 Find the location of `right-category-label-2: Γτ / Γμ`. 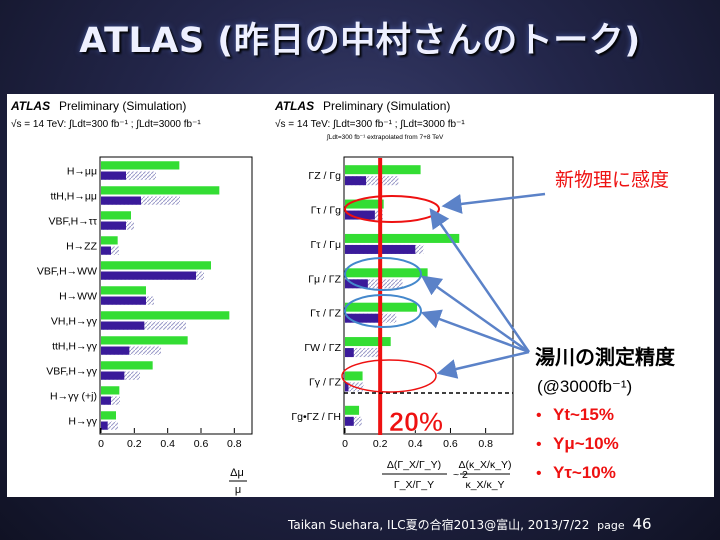

right-category-label-2: Γτ / Γμ is located at coordinates (325, 245).